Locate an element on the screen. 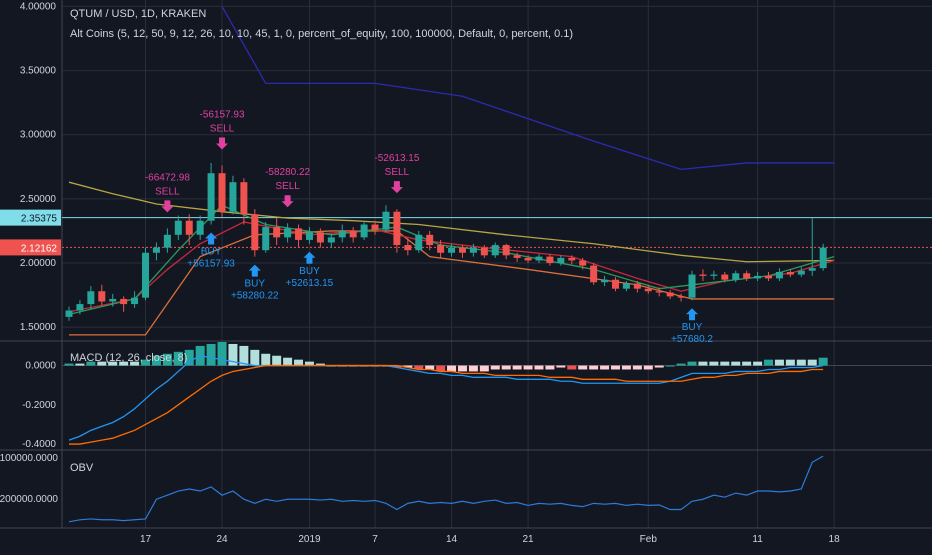  obv-panel-title: OBV is located at coordinates (82, 468).